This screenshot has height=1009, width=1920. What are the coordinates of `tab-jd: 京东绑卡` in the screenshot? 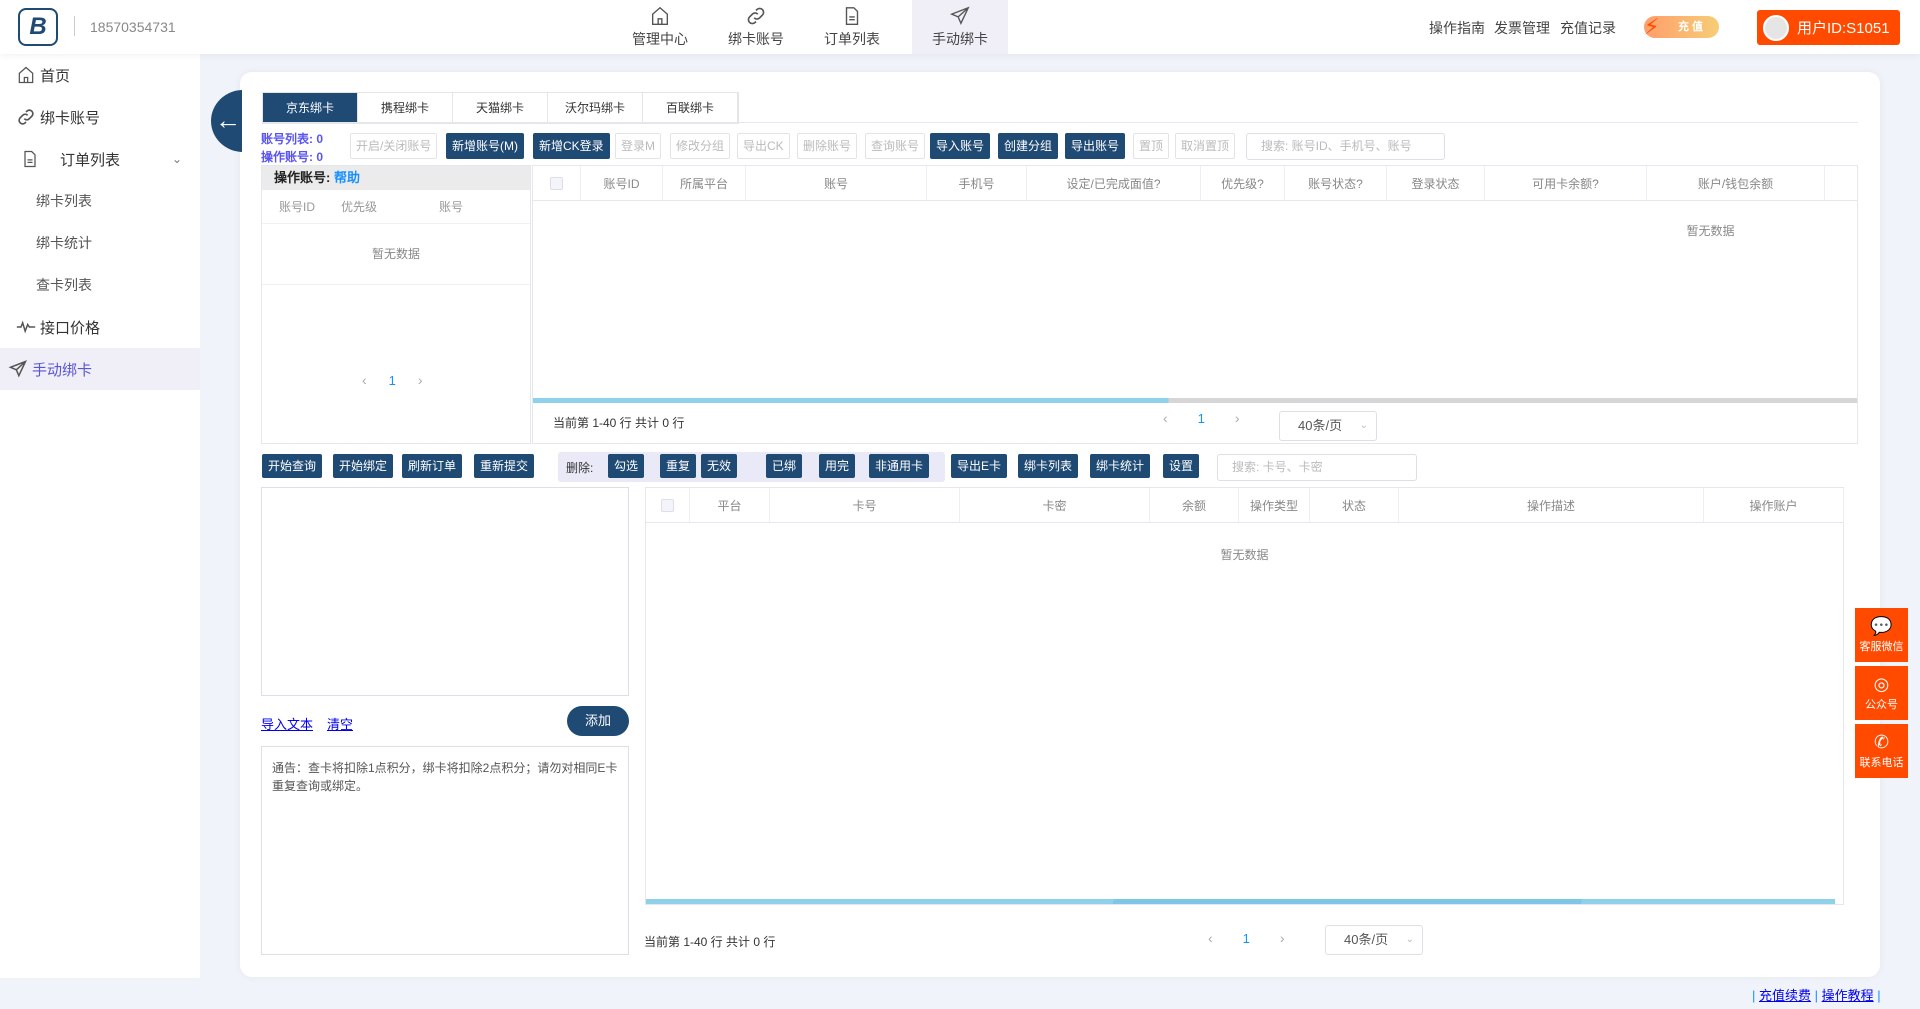 It's located at (310, 108).